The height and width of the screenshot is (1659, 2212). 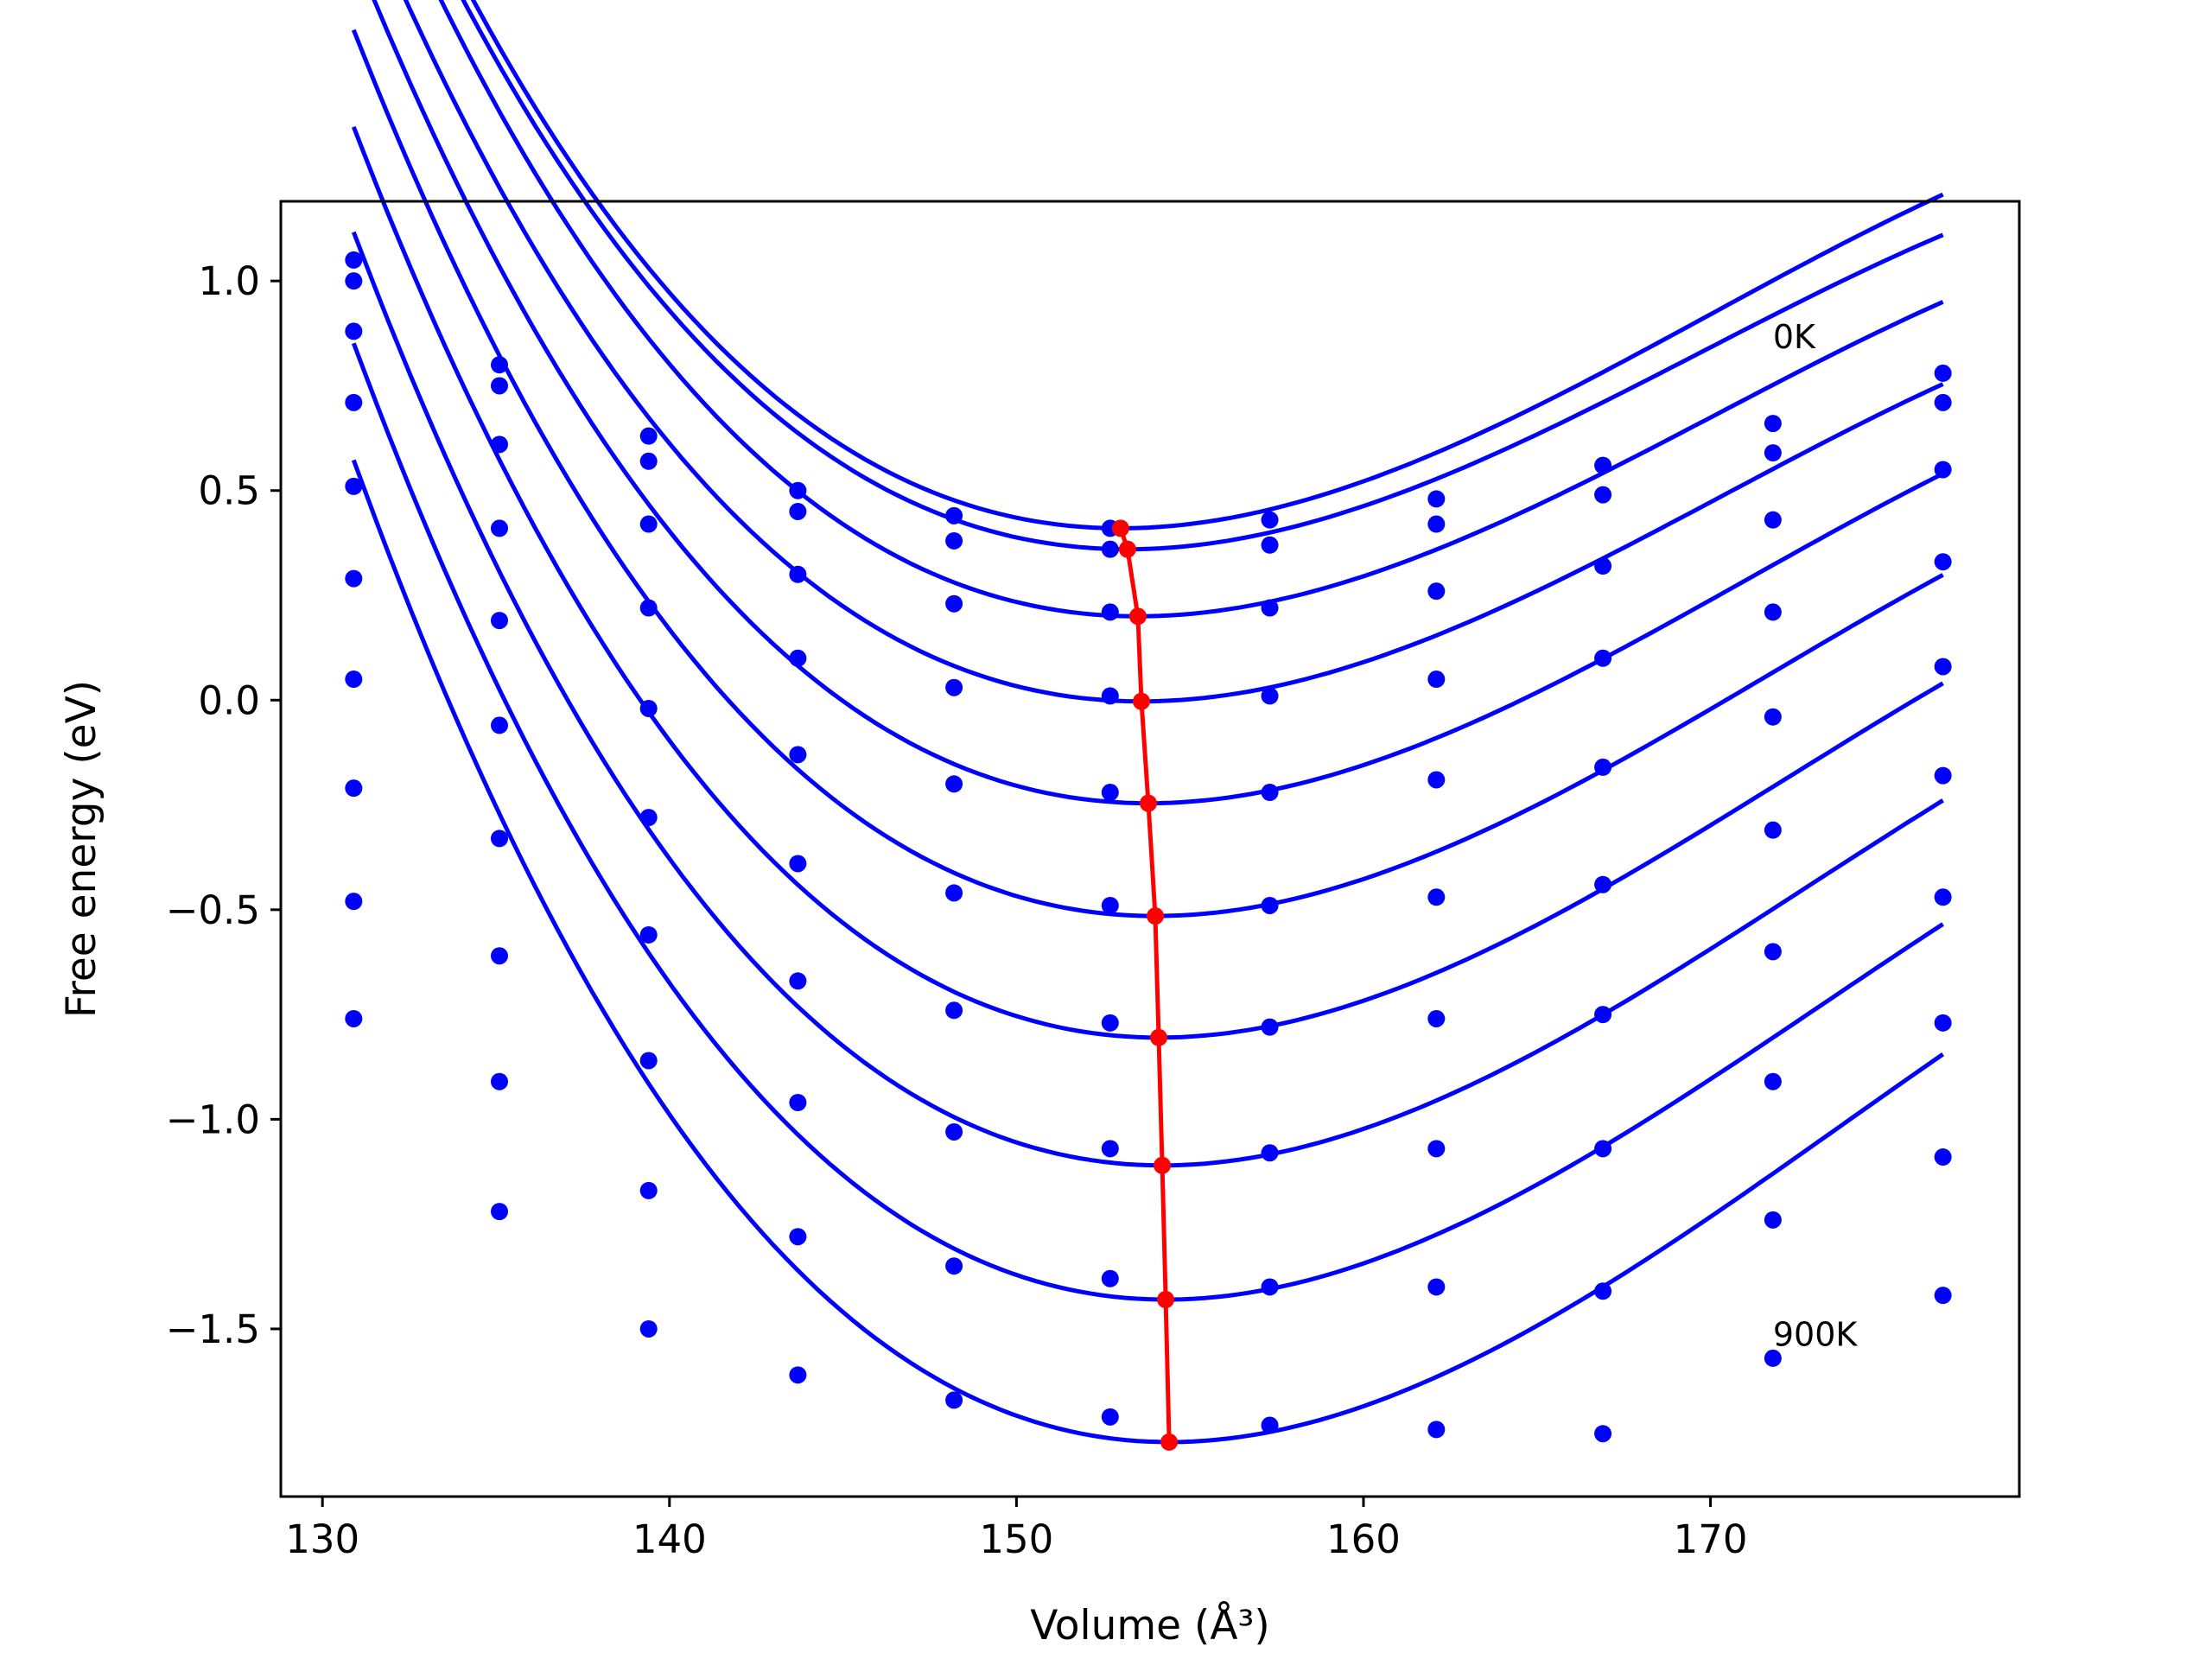 I want to click on y-tick-label: −1.5, so click(x=213, y=1329).